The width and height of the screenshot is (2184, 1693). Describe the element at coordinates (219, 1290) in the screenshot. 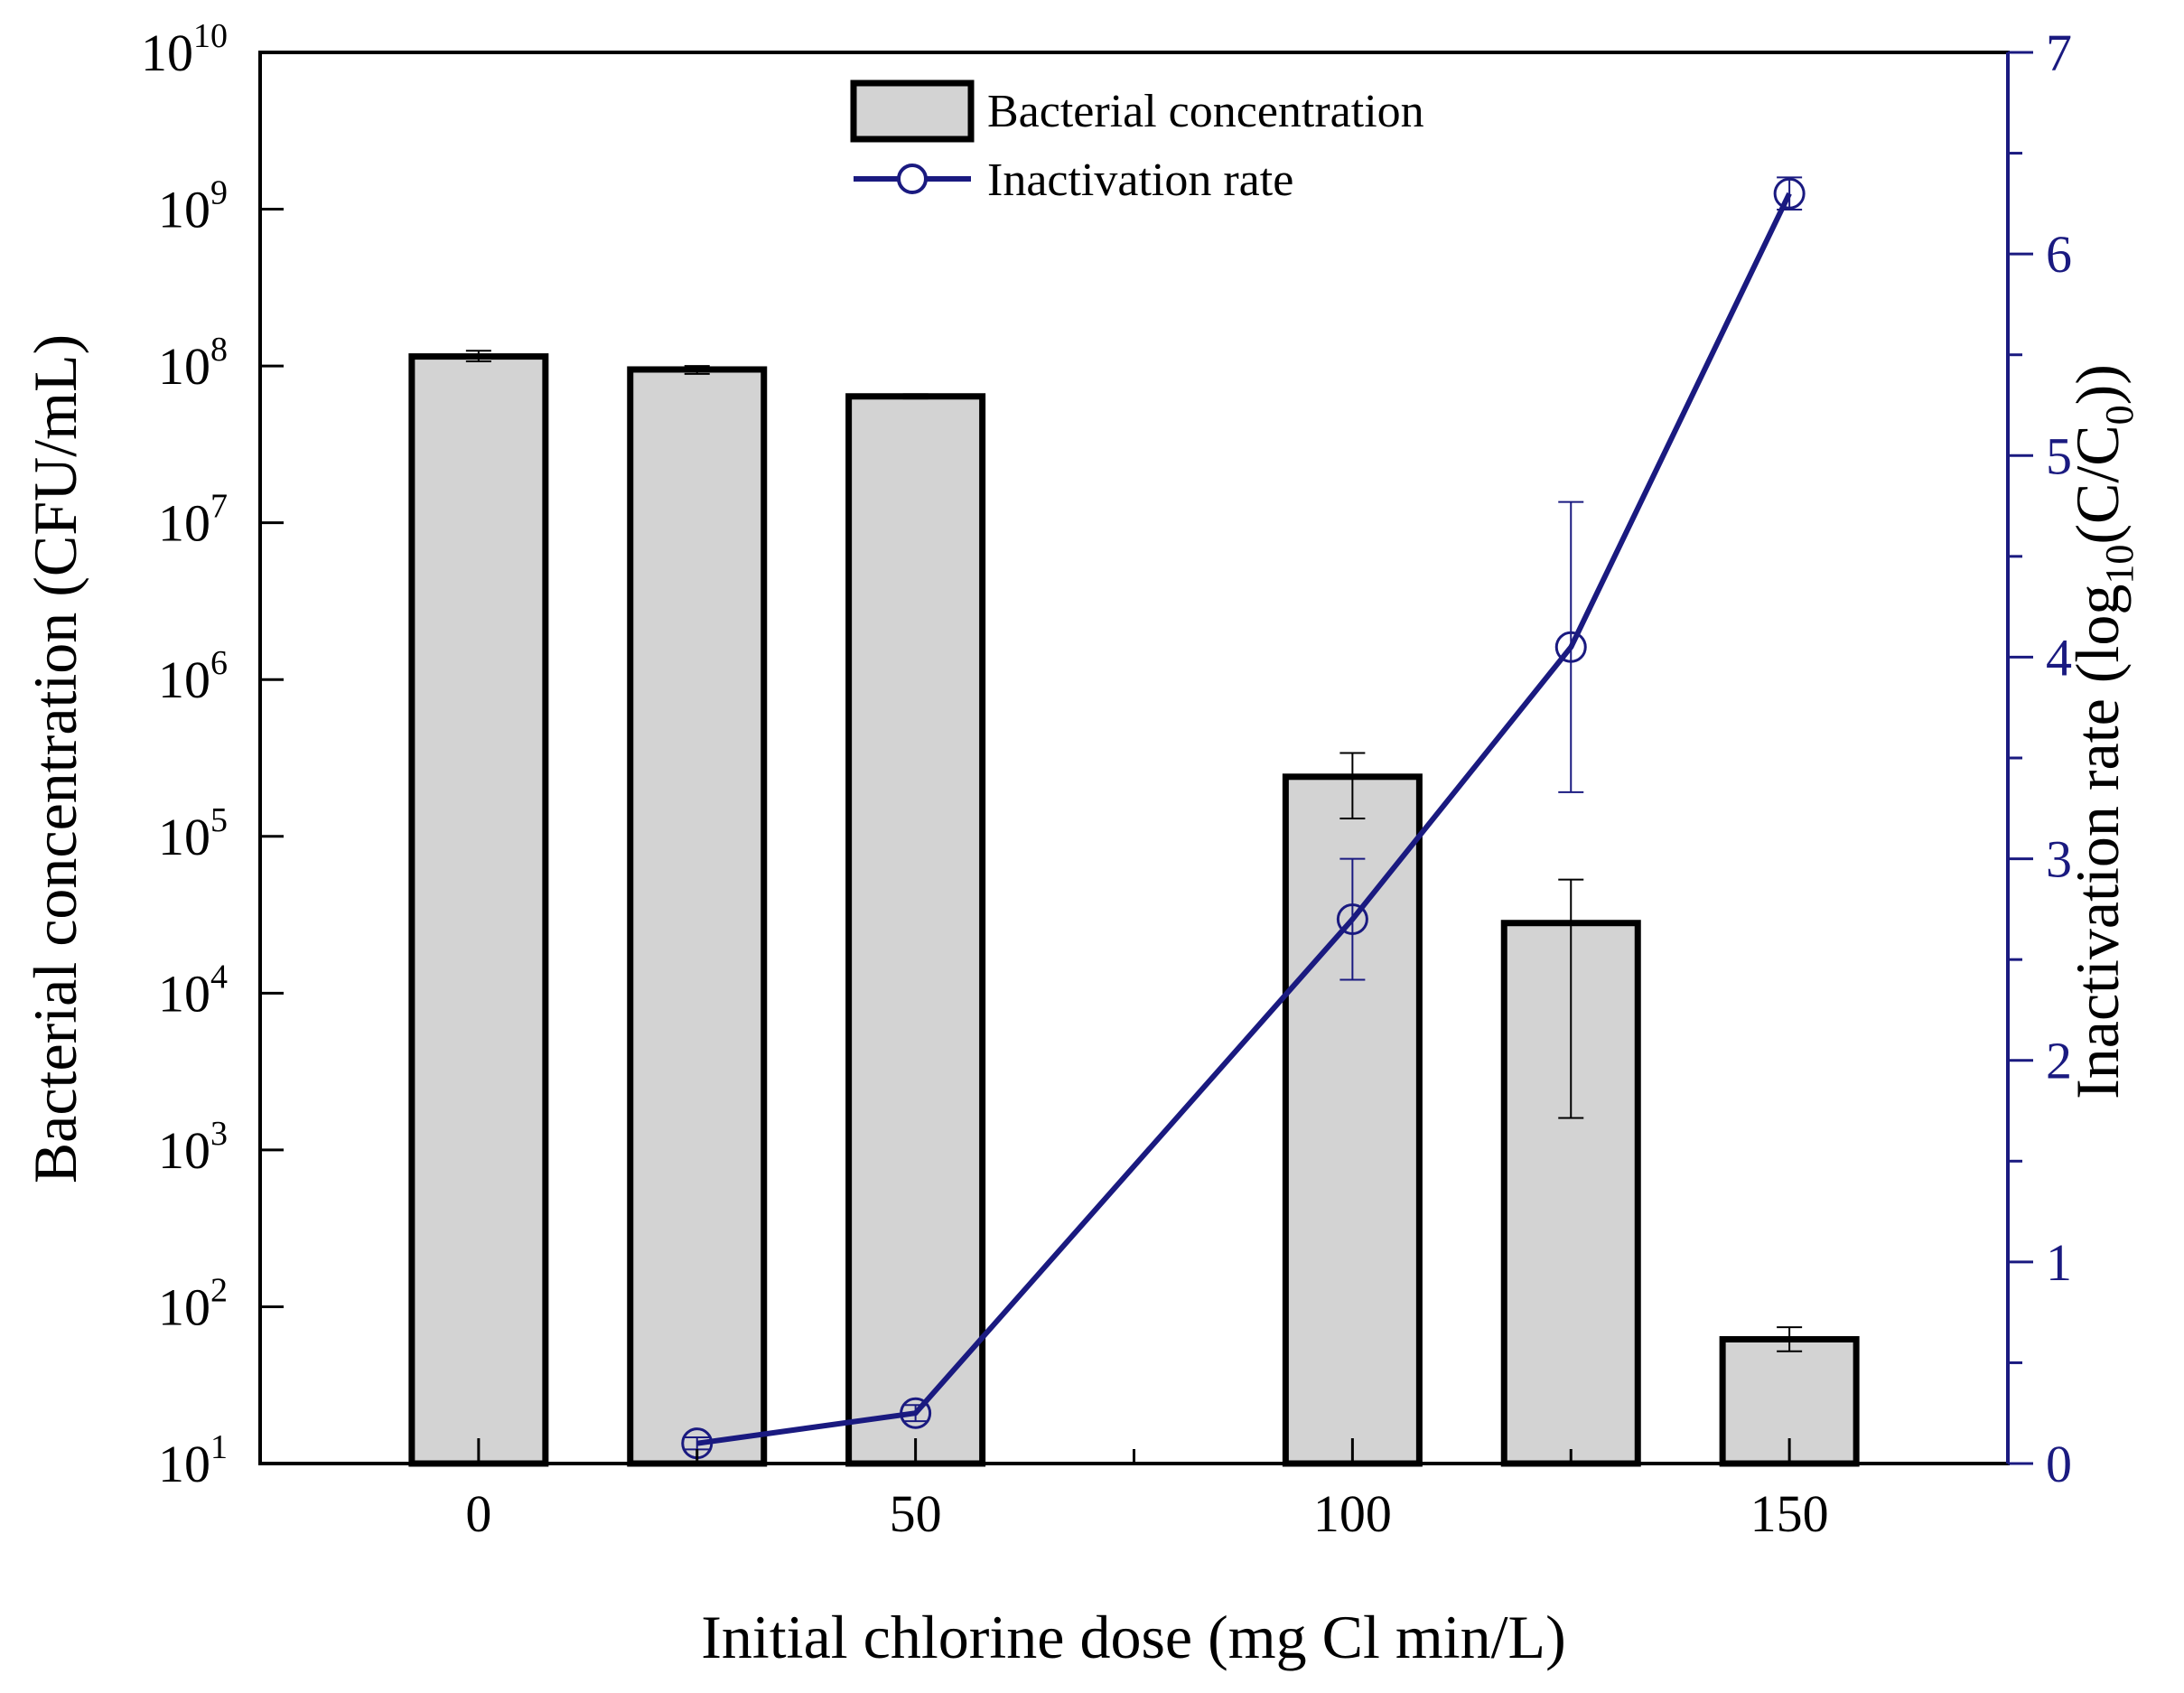

I see `y-left-tick-exponent: 2` at that location.